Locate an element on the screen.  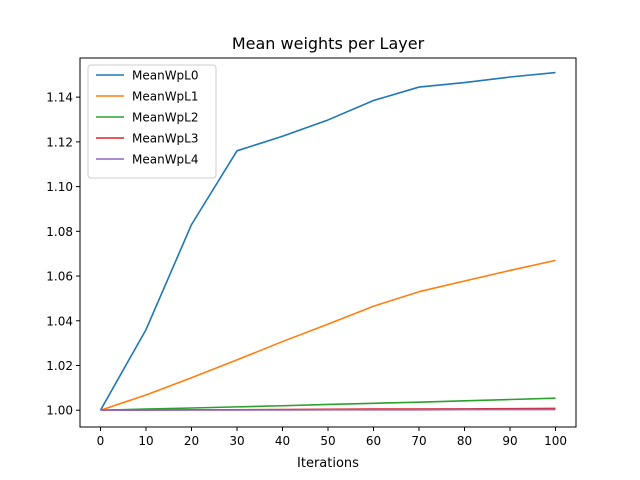
y-tick-label: 1.10 is located at coordinates (59, 187).